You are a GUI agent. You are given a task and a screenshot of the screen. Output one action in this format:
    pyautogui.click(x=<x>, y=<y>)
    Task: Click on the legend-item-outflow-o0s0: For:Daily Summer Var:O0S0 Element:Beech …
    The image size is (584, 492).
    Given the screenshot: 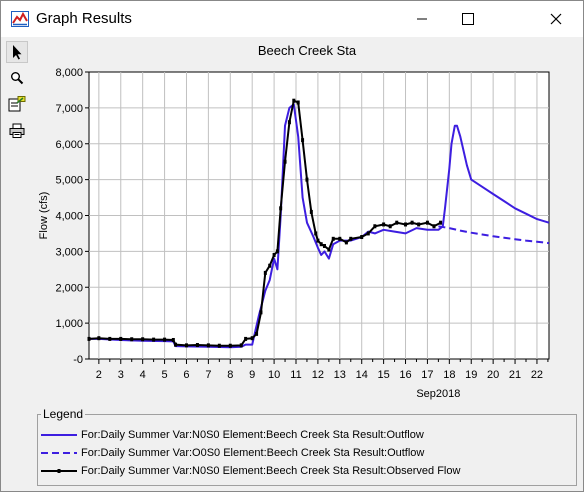 What is the action you would take?
    pyautogui.click(x=232, y=453)
    